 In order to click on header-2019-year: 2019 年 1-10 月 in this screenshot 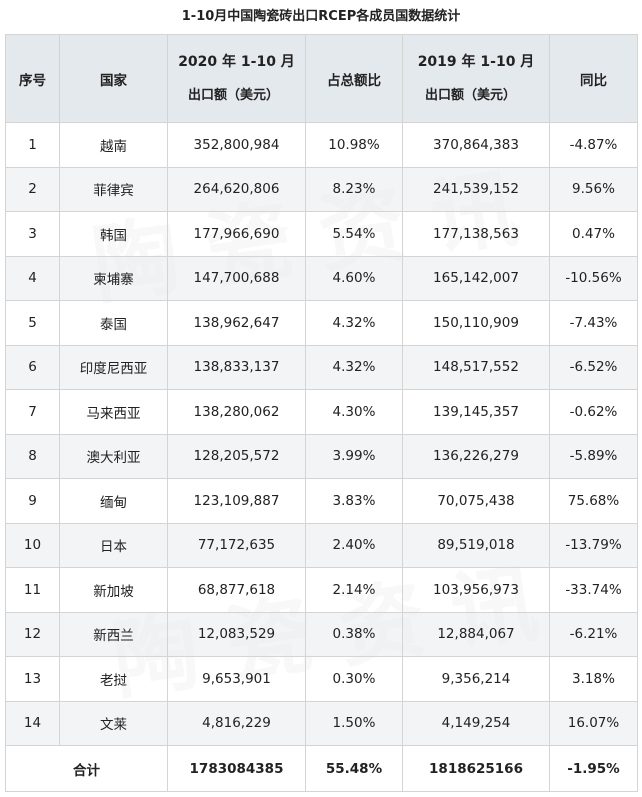, I will do `click(476, 61)`.